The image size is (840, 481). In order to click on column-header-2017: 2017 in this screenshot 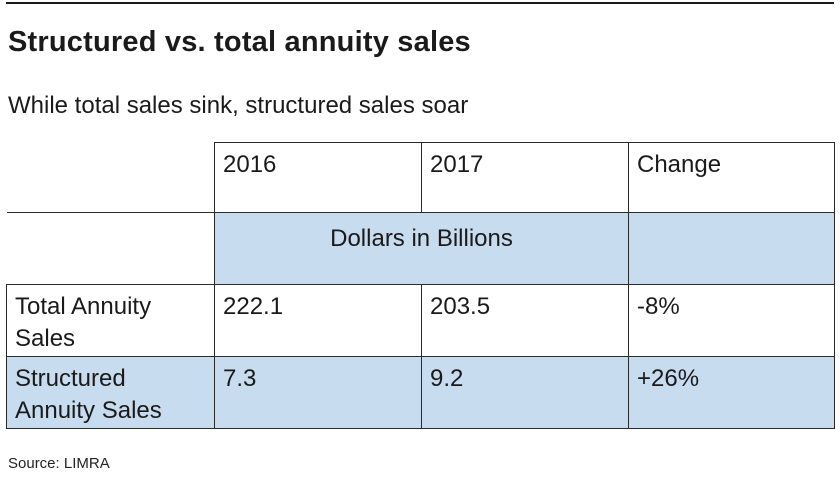, I will do `click(525, 177)`.